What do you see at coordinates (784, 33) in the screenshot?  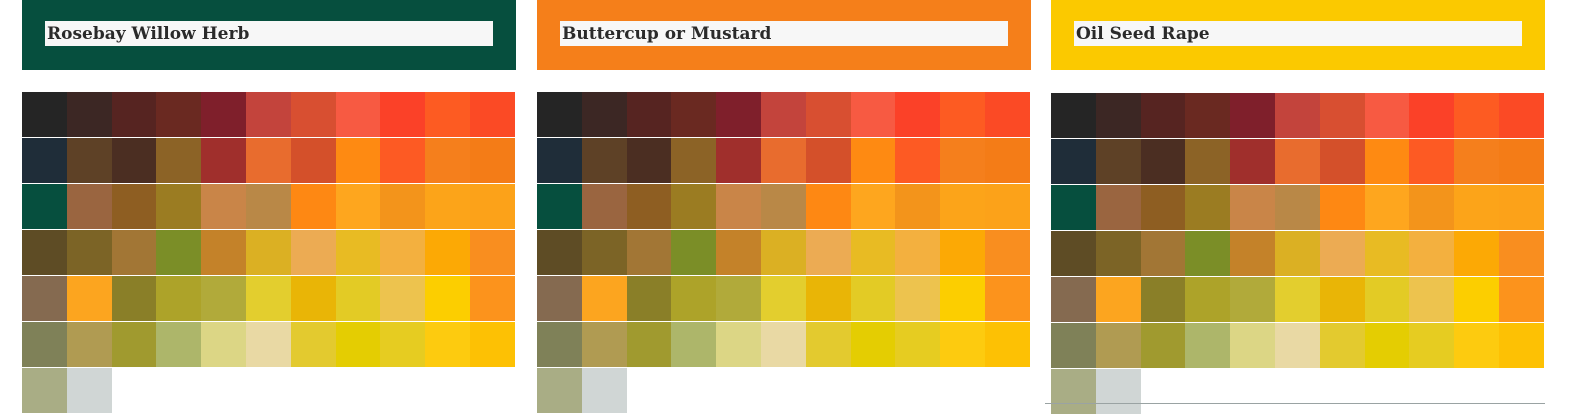 I see `panel-title: Buttercup or Mustard` at bounding box center [784, 33].